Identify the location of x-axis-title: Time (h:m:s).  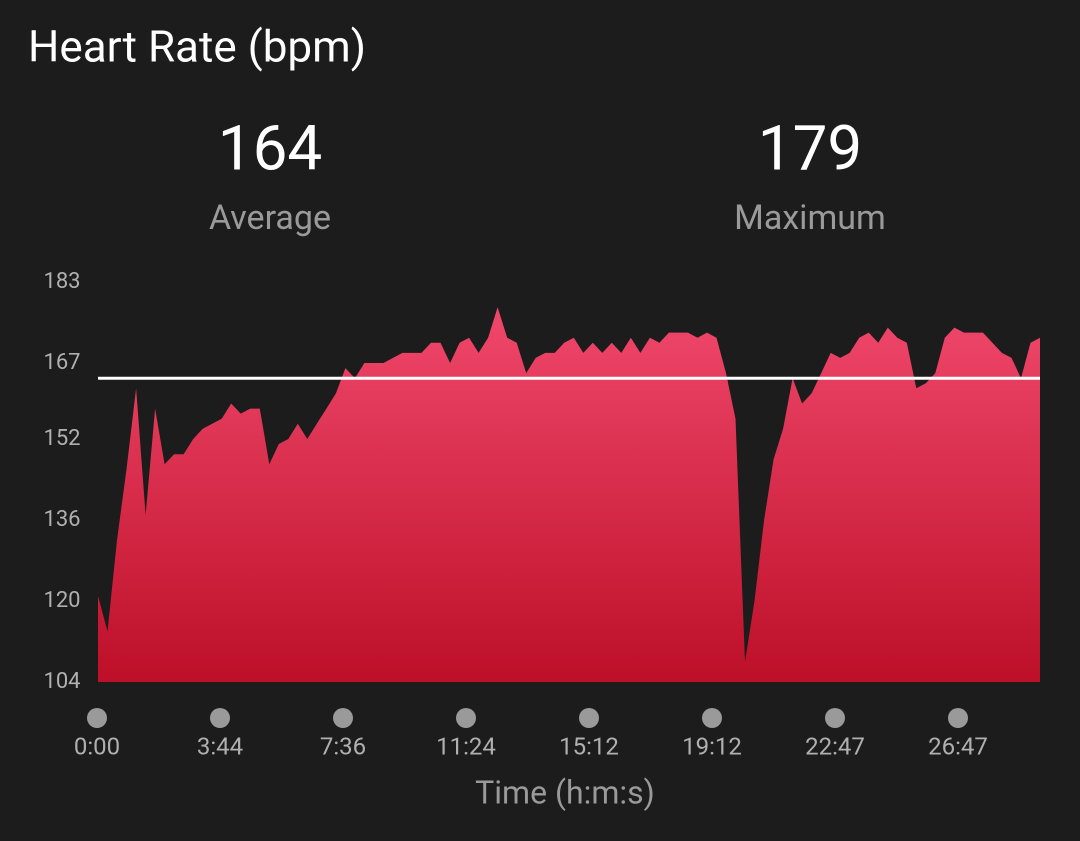
(565, 792).